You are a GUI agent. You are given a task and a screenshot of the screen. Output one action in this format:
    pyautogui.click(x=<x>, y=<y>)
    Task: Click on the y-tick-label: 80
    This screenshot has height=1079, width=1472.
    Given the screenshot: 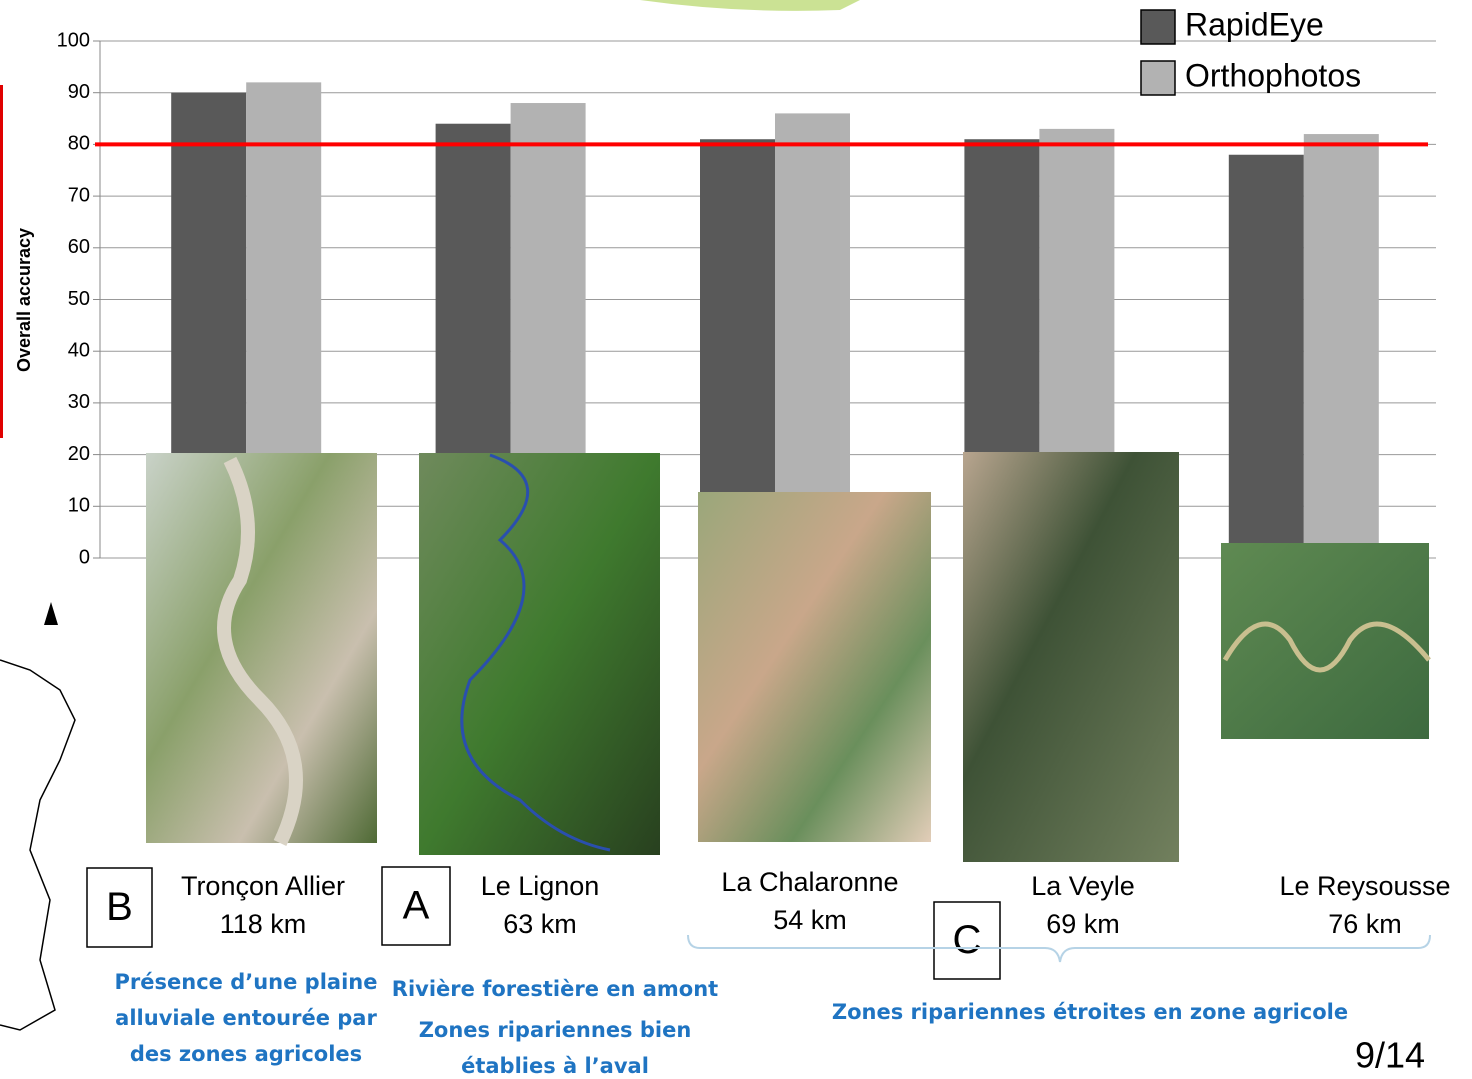 What is the action you would take?
    pyautogui.click(x=79, y=144)
    